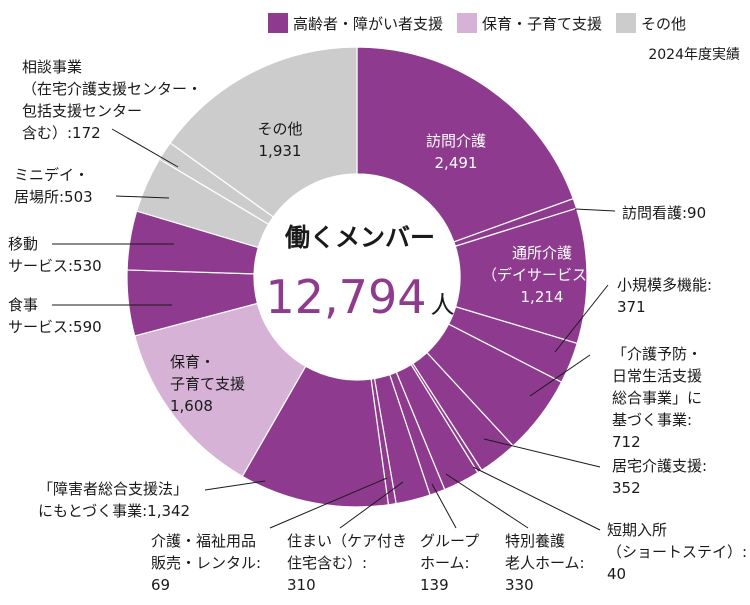  I want to click on legend-label: 高齢者・障がい者支援, so click(368, 23).